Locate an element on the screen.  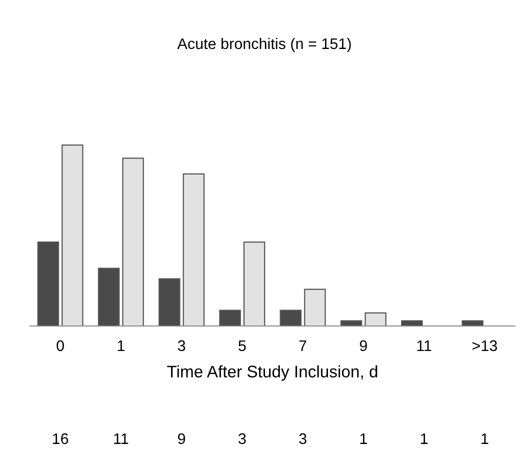
x-tick-label: 11 is located at coordinates (424, 345).